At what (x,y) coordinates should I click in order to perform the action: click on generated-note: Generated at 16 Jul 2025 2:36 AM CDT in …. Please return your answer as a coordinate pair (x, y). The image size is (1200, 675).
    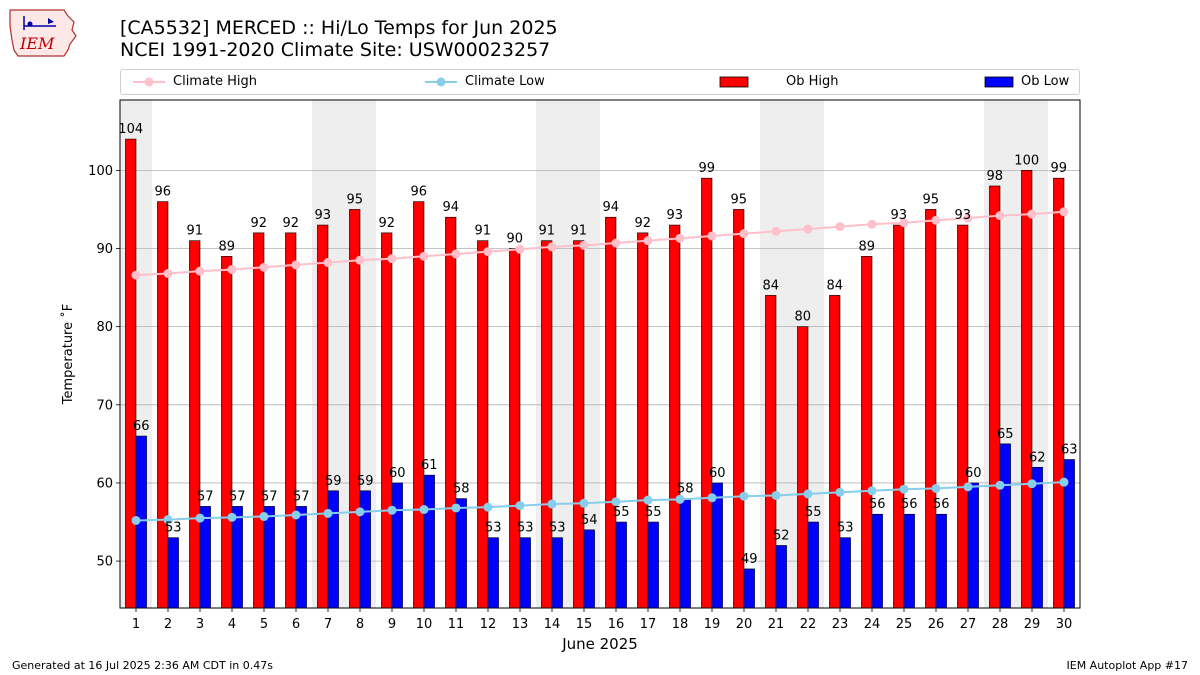
    Looking at the image, I should click on (142, 665).